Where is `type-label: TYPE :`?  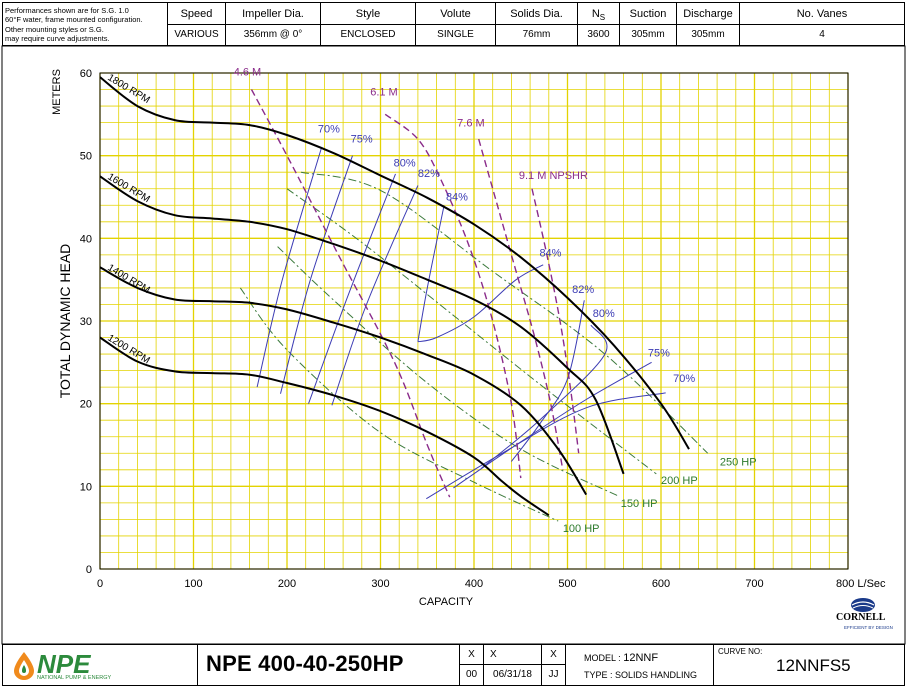 type-label: TYPE : is located at coordinates (598, 675).